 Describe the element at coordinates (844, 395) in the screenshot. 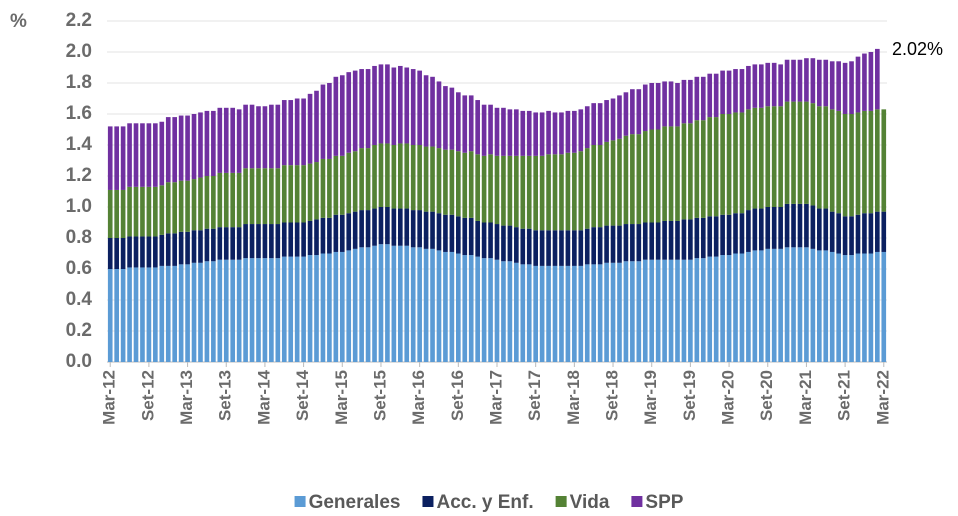

I see `x-tick-label: Set-21` at that location.